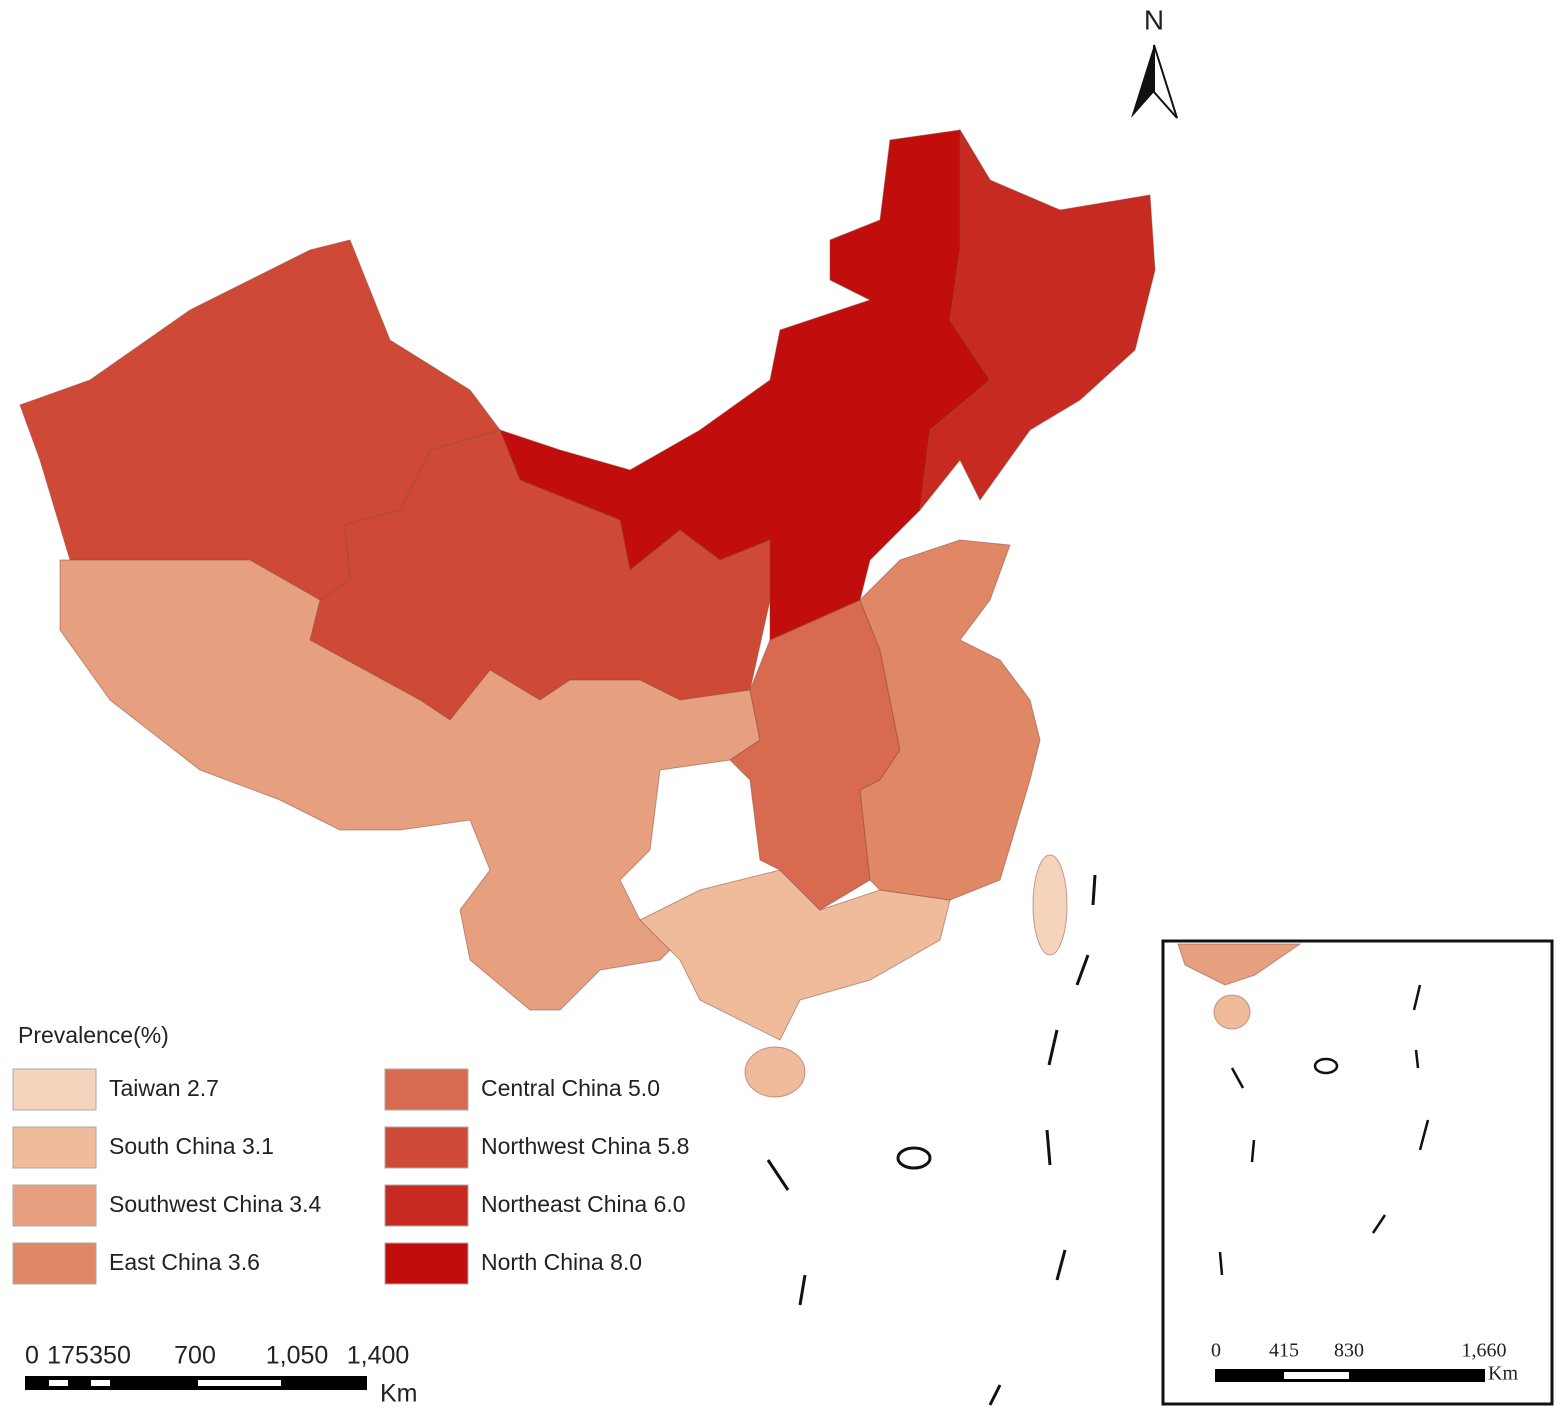  Describe the element at coordinates (585, 1146) in the screenshot. I see `legend-label: Northwest China 5.8` at that location.